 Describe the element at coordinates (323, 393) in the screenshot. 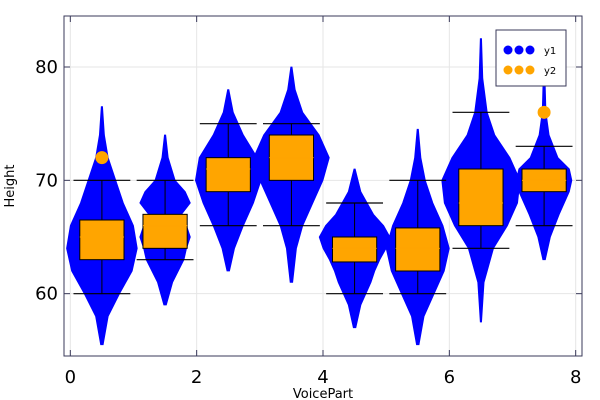

I see `x-axis-label: VoicePart` at that location.